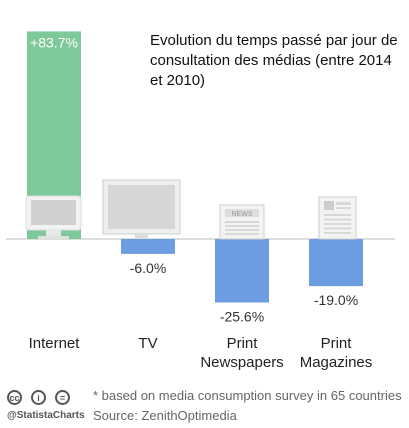 Image resolution: width=409 pixels, height=428 pixels. I want to click on television-icon, so click(141, 209).